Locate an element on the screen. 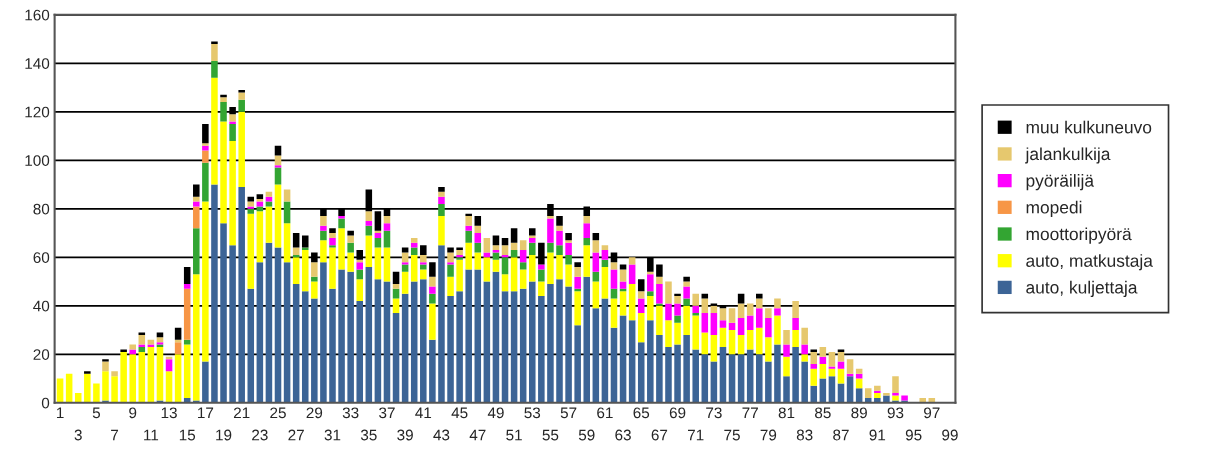  x-tick-label: 19 is located at coordinates (224, 435).